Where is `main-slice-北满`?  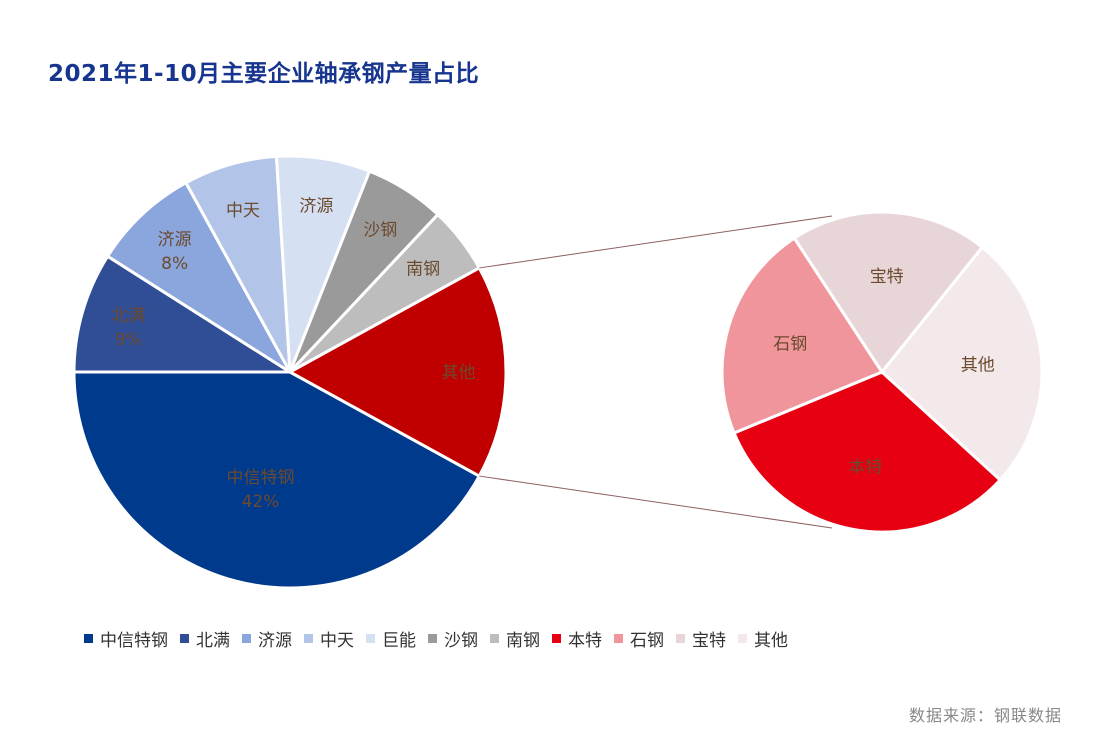 main-slice-北满 is located at coordinates (184, 314).